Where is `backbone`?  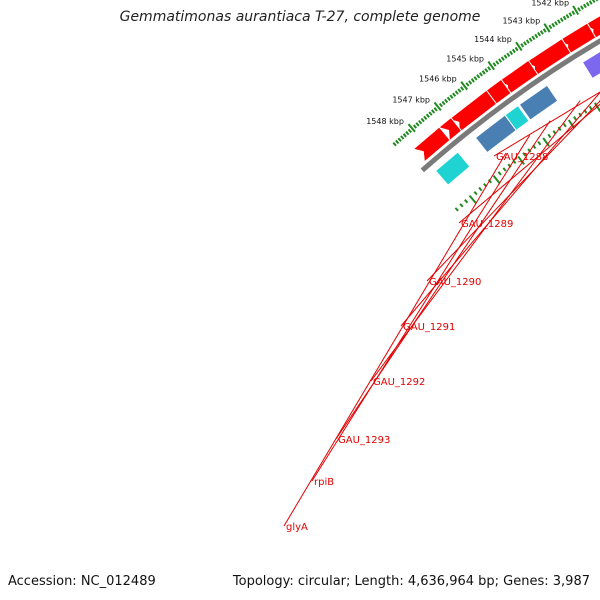
backbone is located at coordinates (510, 105).